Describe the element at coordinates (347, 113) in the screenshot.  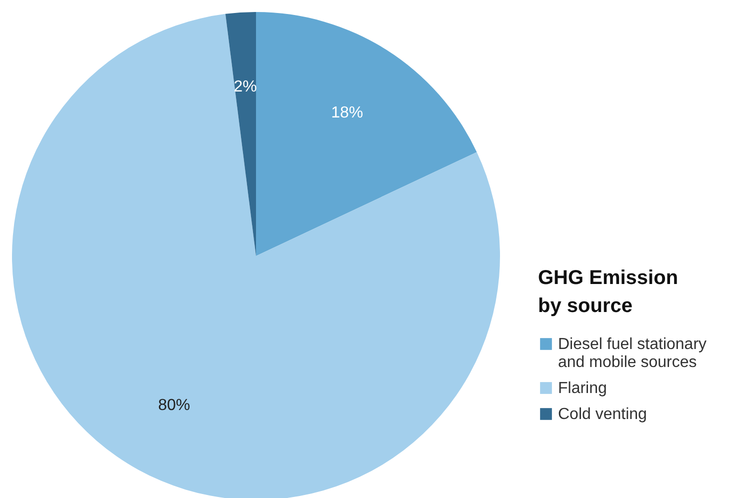
I see `data-label: 18%` at that location.